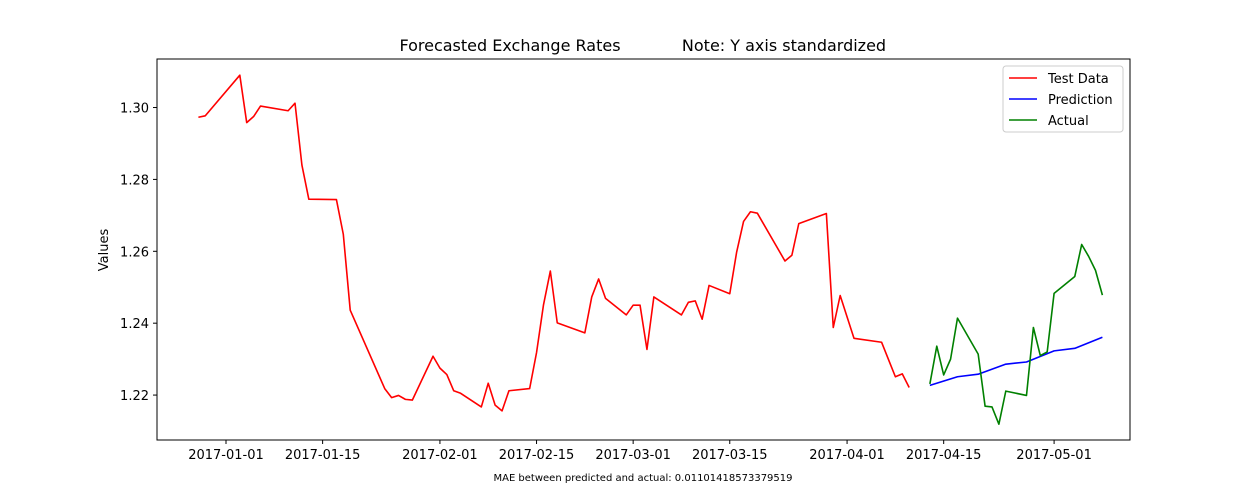  Describe the element at coordinates (847, 455) in the screenshot. I see `x-tick-label: 2017-04-01` at that location.